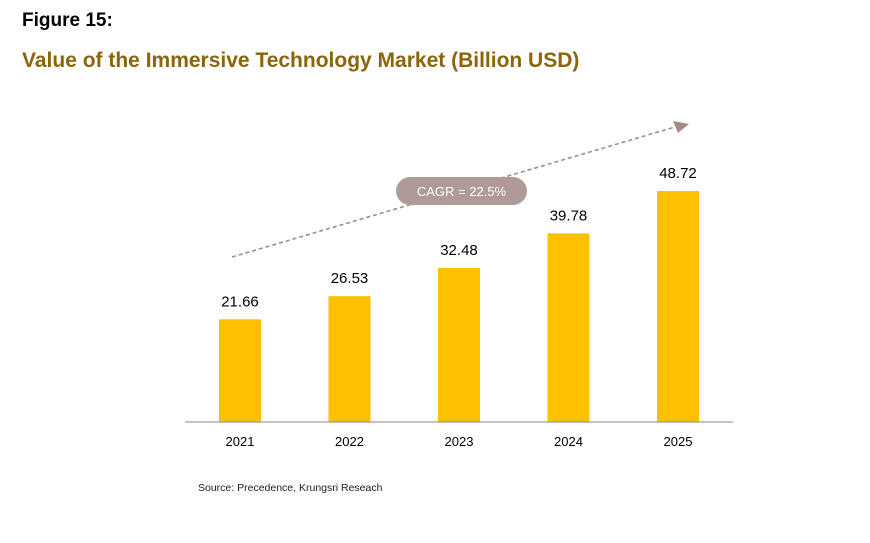 The width and height of the screenshot is (870, 543). Describe the element at coordinates (349, 359) in the screenshot. I see `bar-2022` at that location.